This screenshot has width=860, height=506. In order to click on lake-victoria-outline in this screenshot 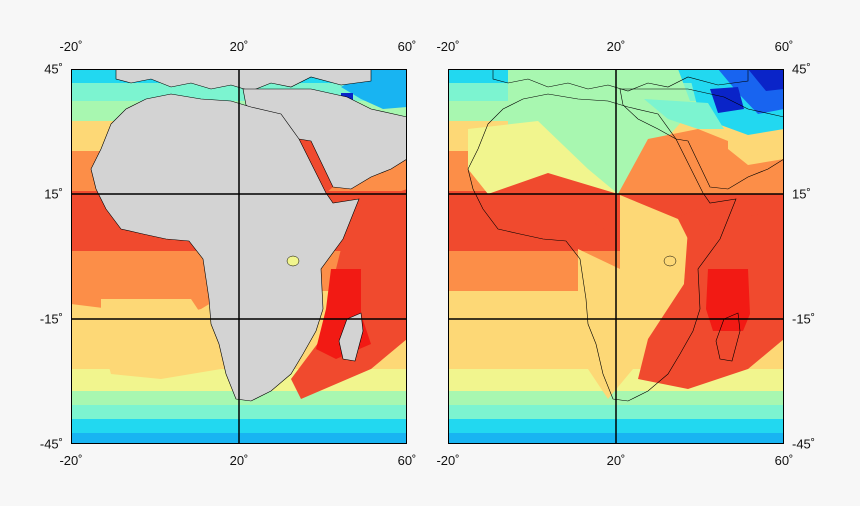, I will do `click(670, 261)`.